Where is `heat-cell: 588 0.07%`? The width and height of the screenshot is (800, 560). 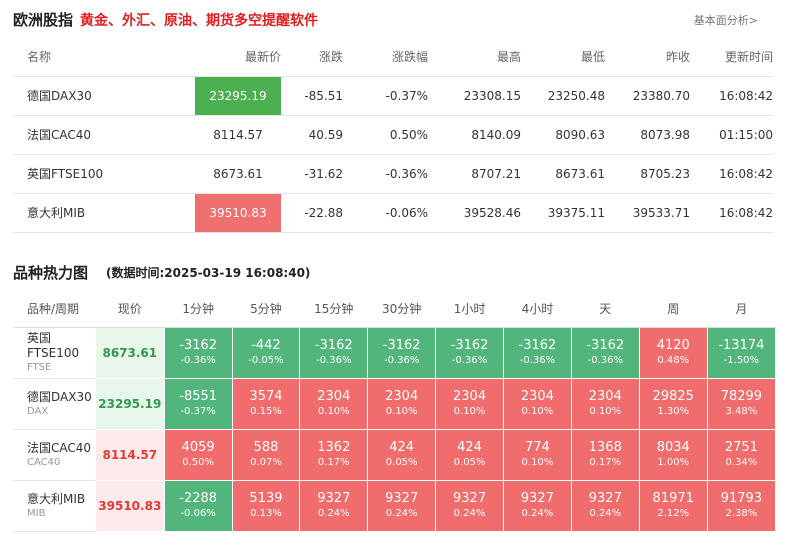
heat-cell: 588 0.07% is located at coordinates (266, 455).